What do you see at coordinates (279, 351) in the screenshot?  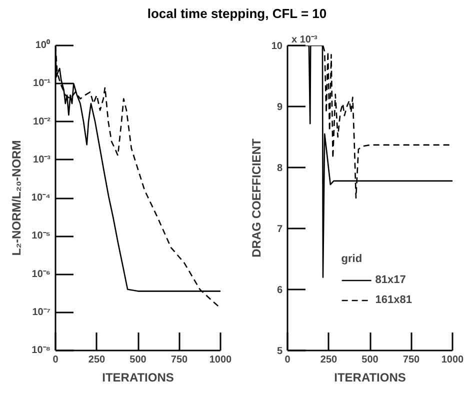 I see `y-tick-label: 5` at bounding box center [279, 351].